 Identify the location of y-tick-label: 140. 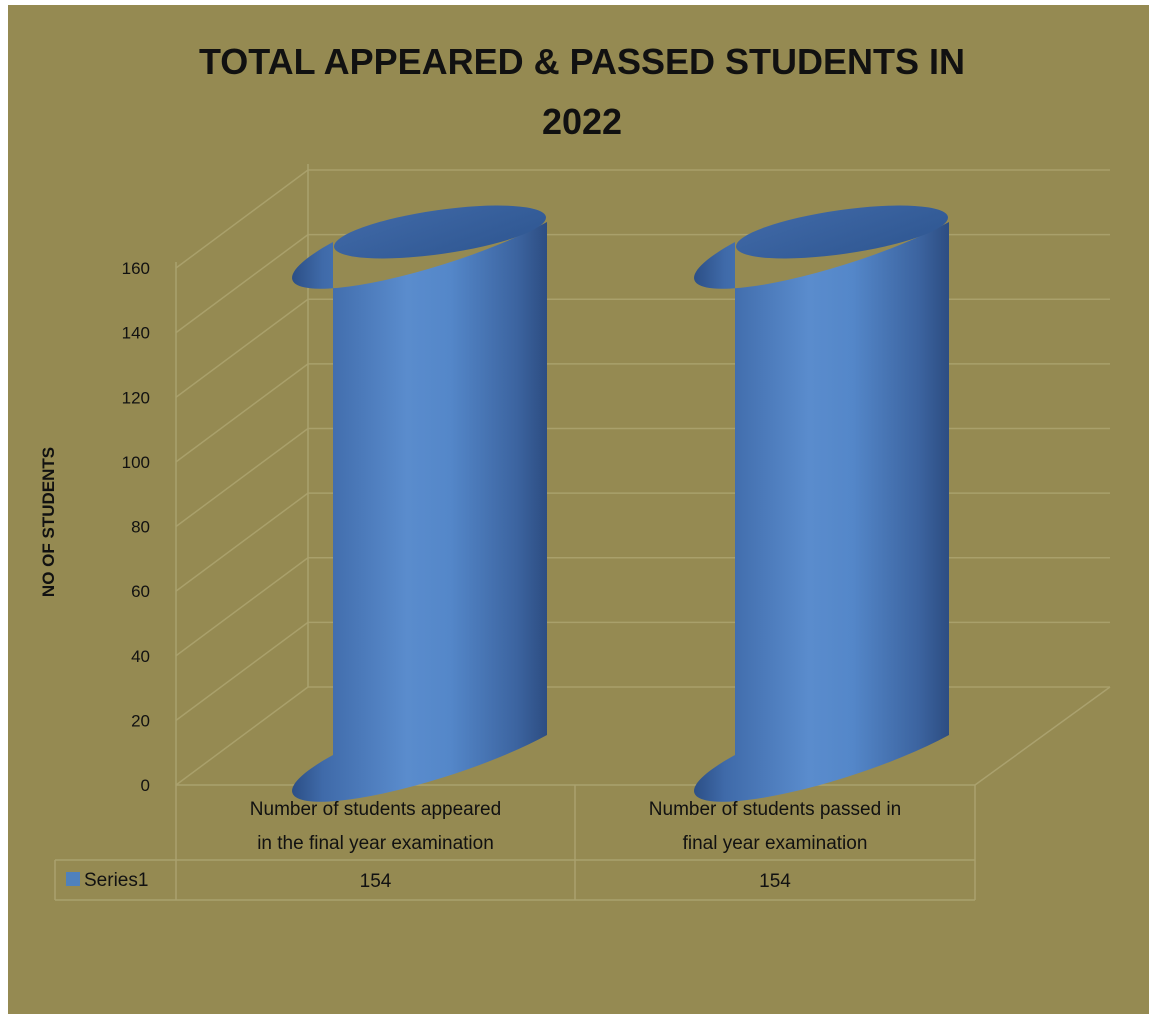
(136, 333).